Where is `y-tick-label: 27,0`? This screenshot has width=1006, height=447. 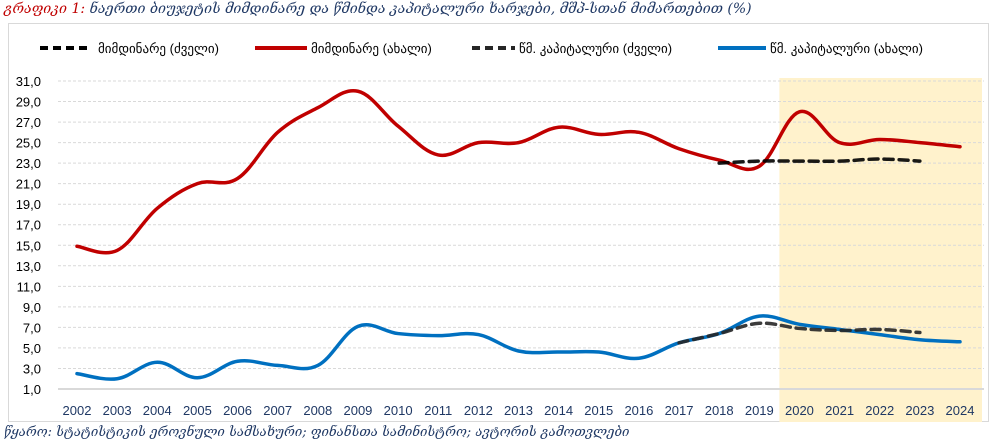
y-tick-label: 27,0 is located at coordinates (28, 122).